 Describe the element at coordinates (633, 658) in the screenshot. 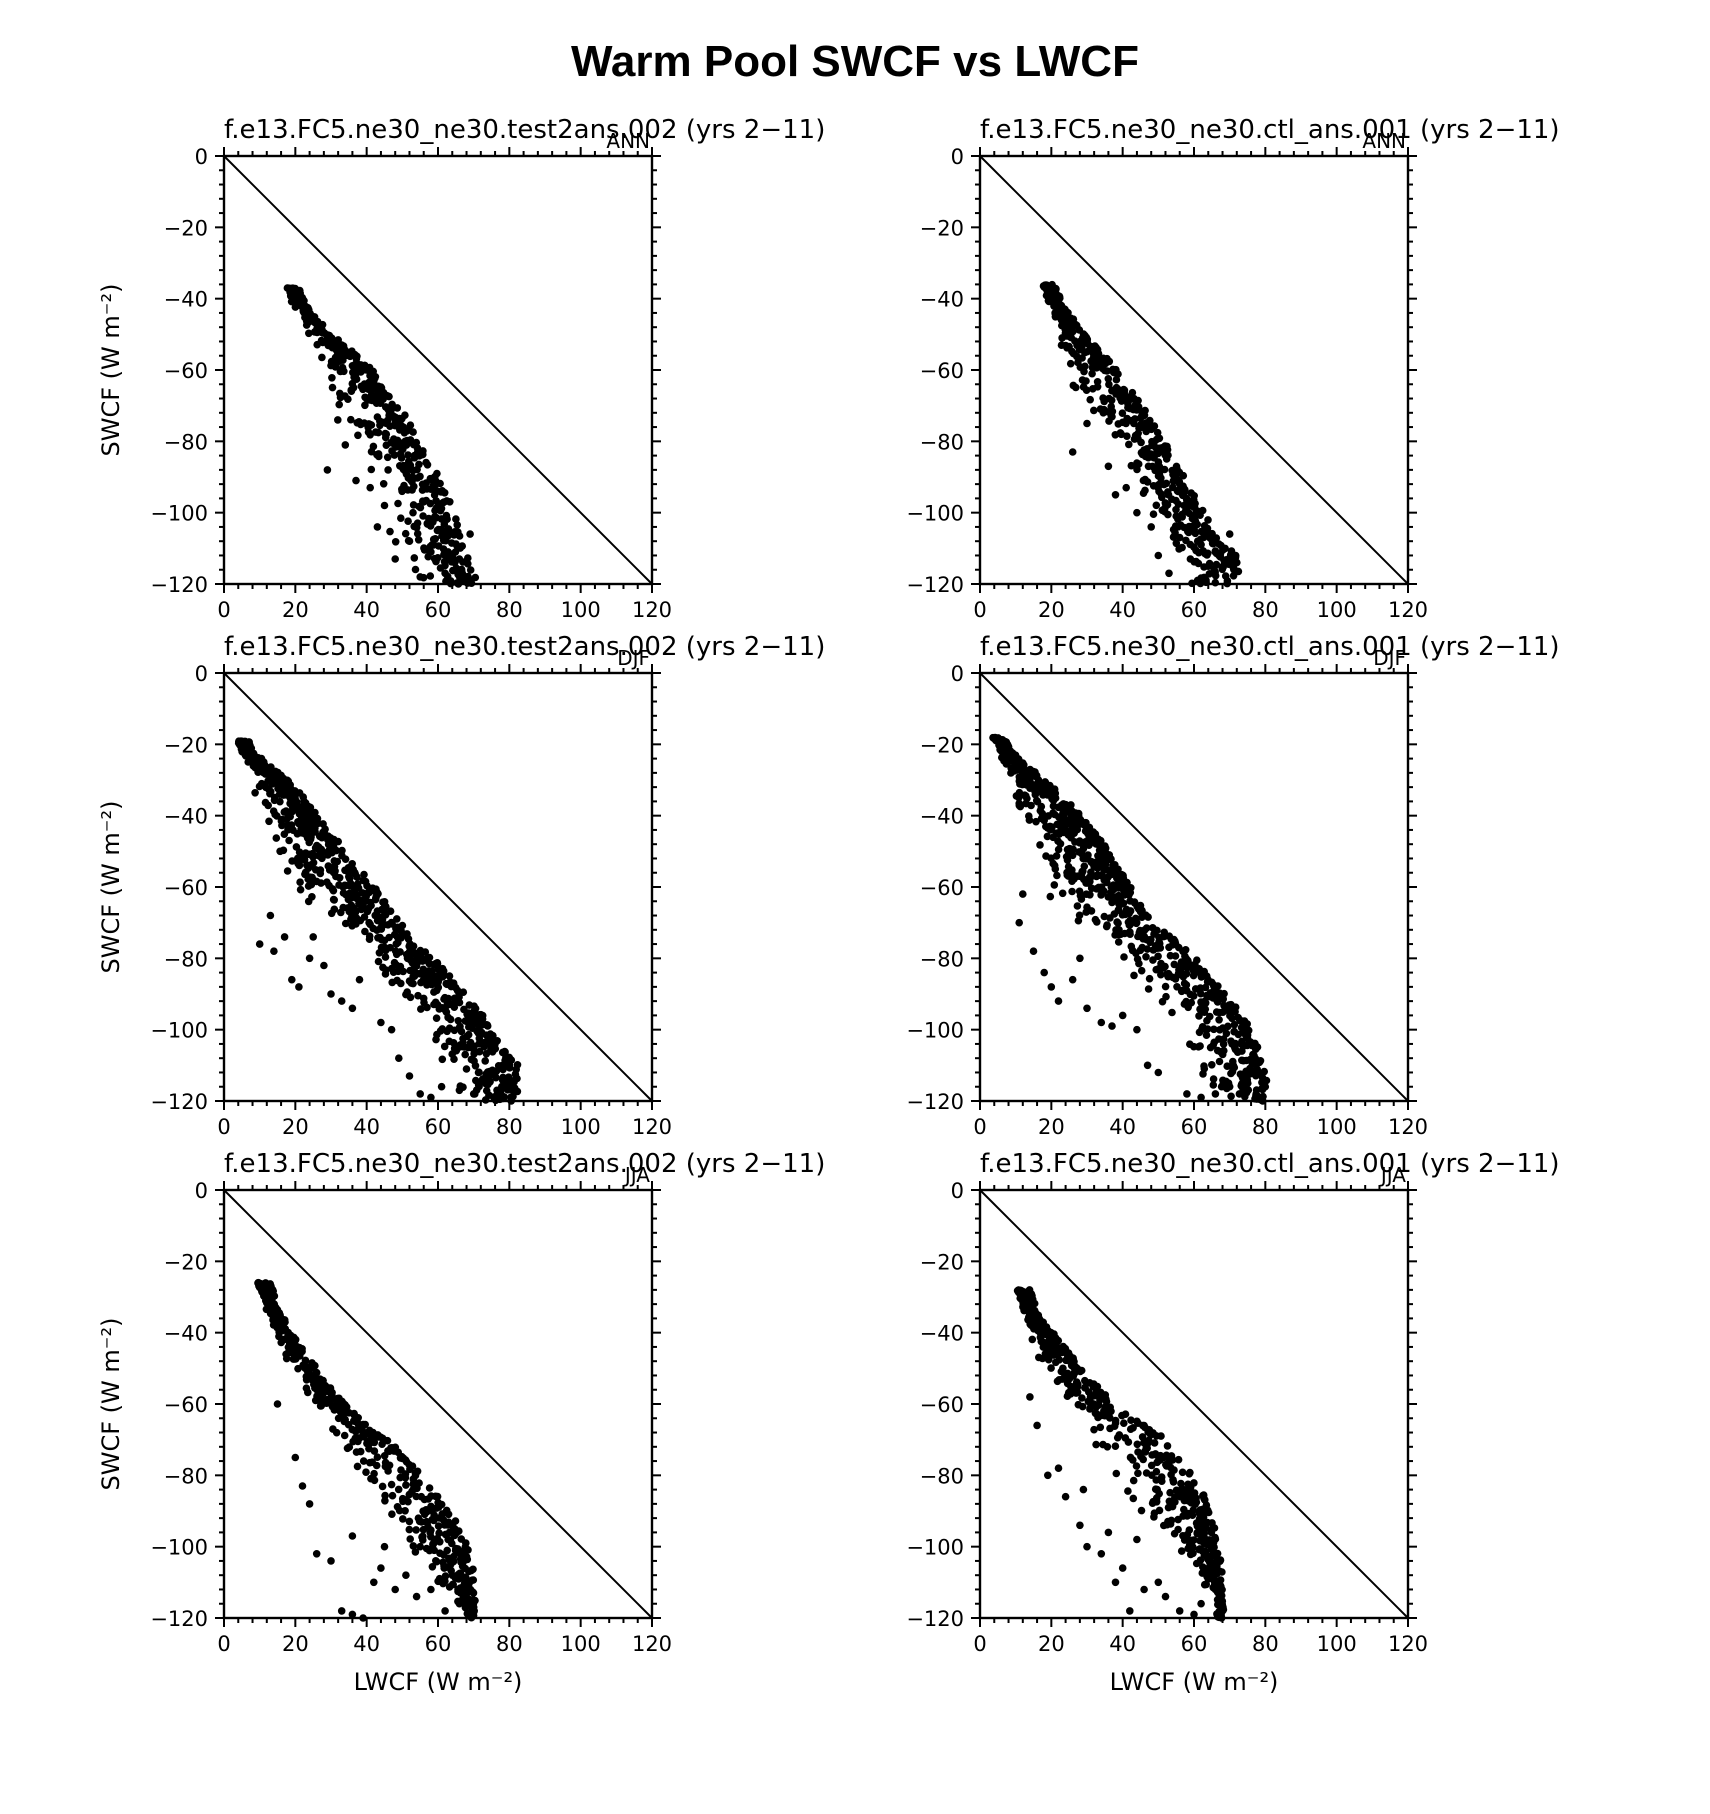

I see `season-label: DJF` at that location.